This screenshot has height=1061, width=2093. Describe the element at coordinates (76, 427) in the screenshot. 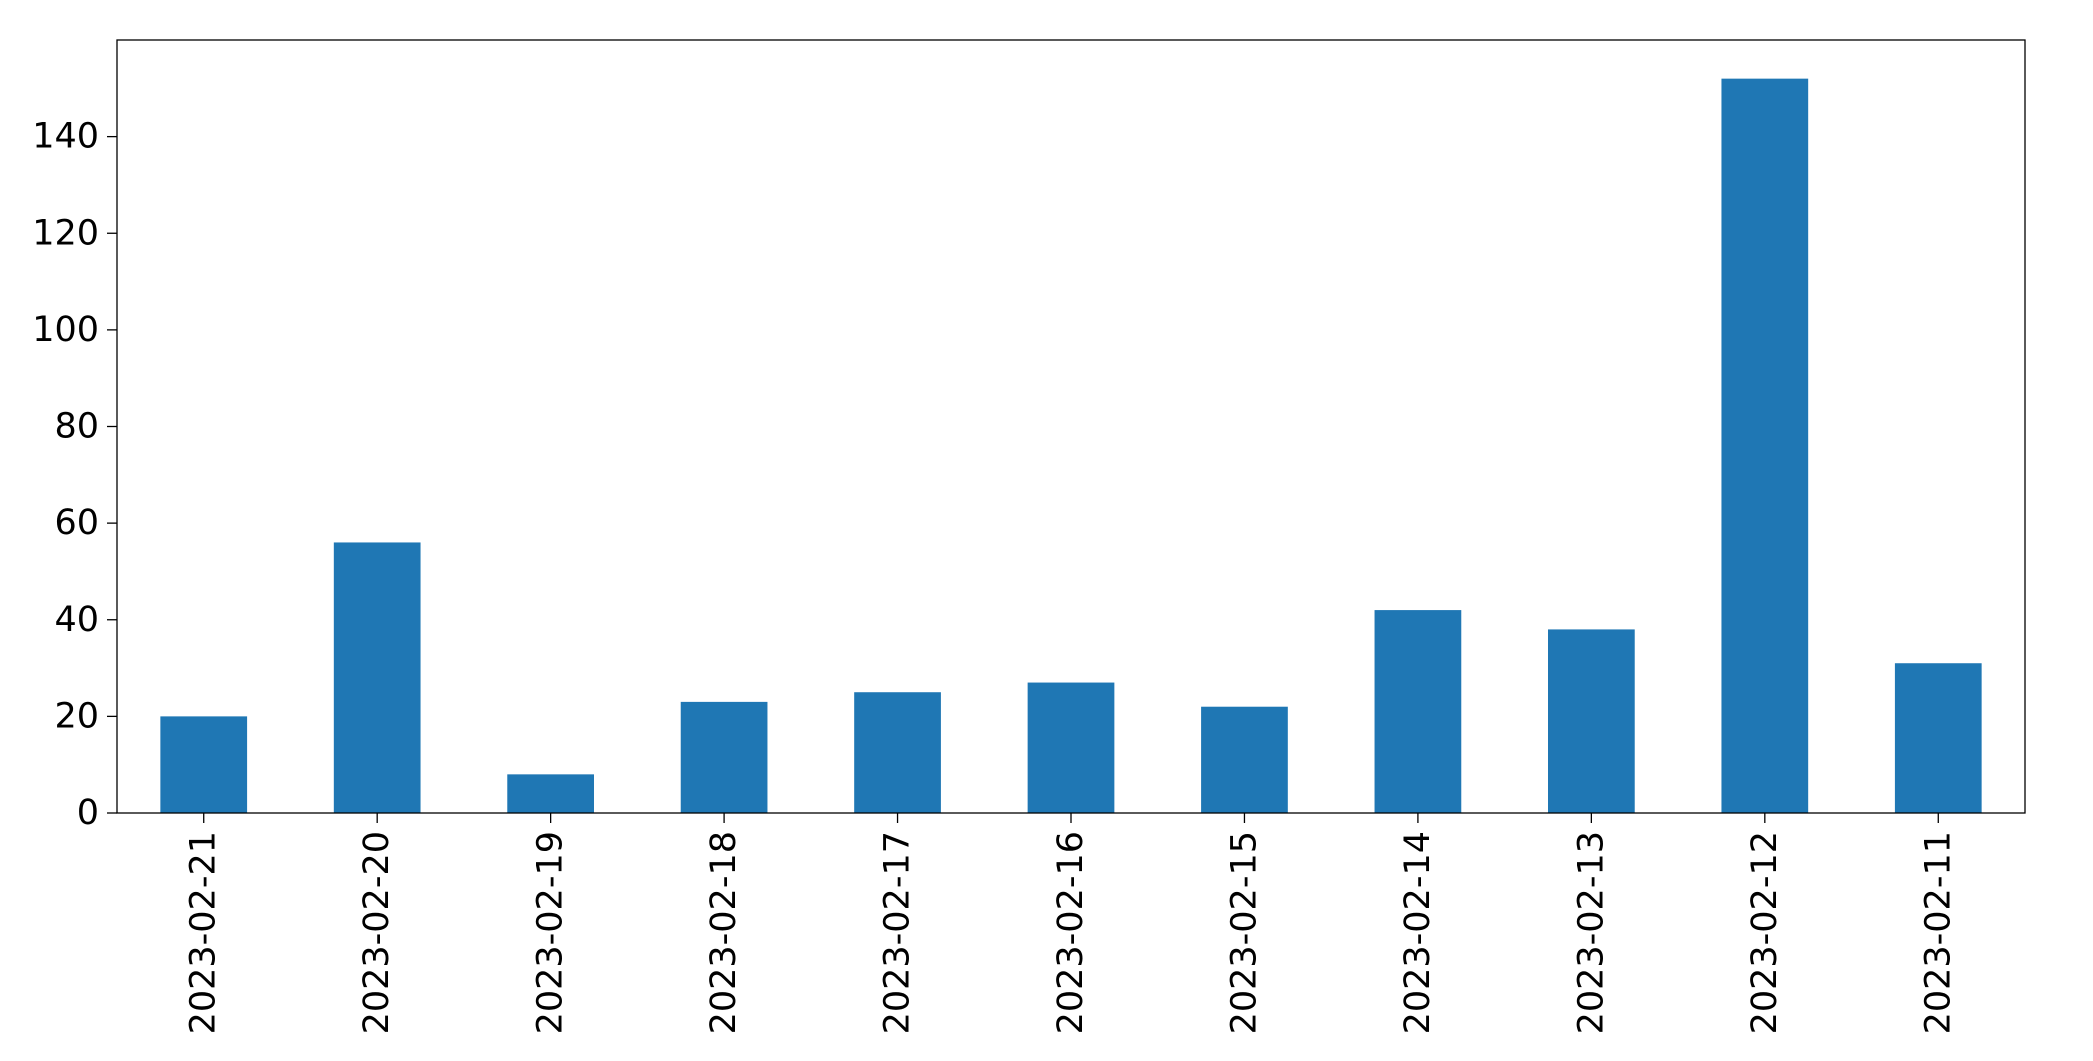

I see `y-tick-label: 80` at that location.